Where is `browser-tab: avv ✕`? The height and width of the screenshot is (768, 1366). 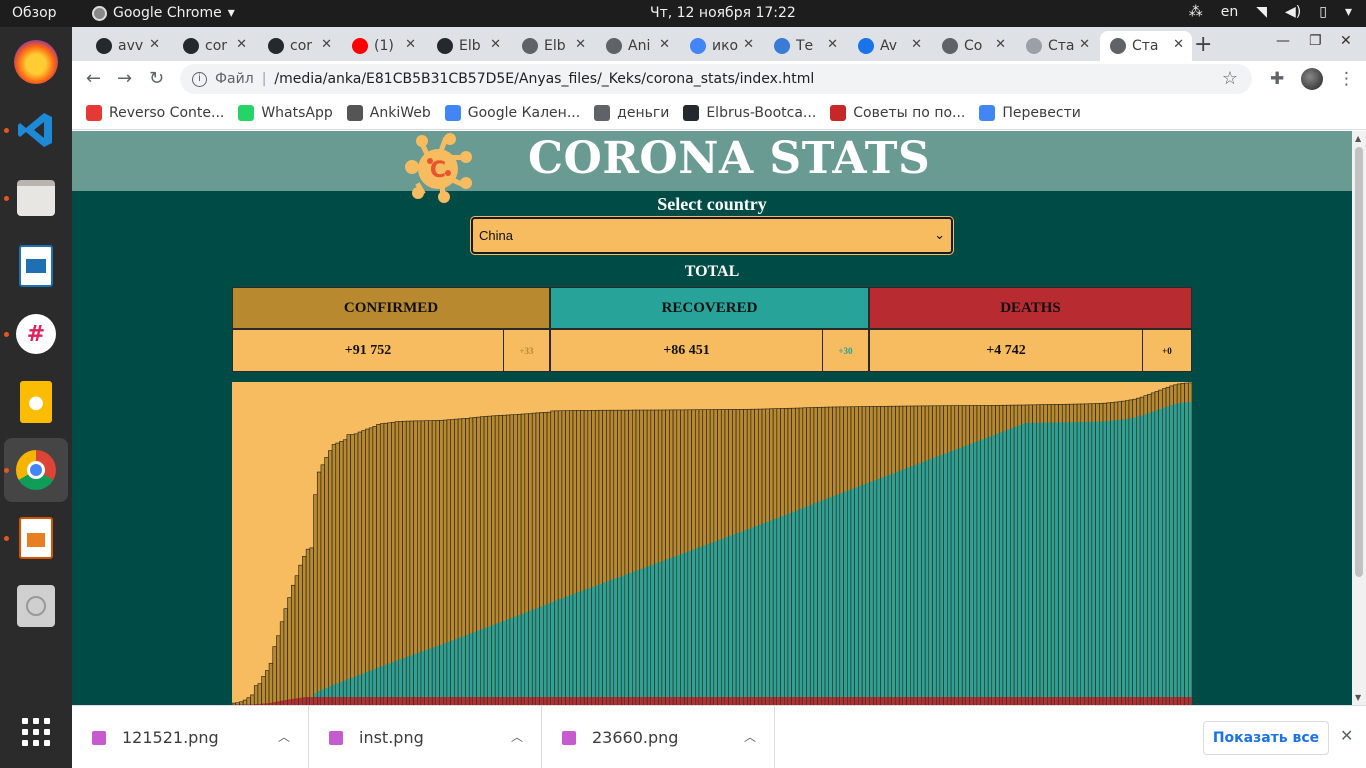 browser-tab: avv ✕ is located at coordinates (127, 46).